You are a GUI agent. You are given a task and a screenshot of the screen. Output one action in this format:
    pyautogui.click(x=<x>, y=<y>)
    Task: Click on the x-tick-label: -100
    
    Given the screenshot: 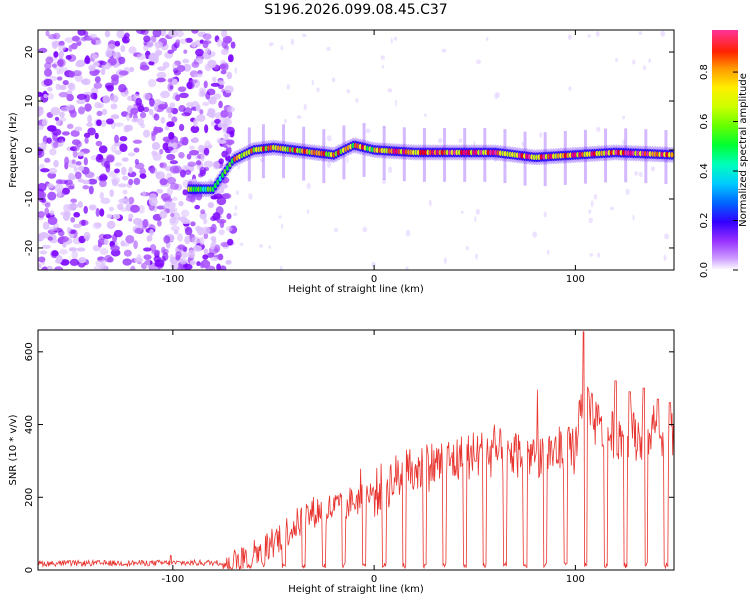 What is the action you would take?
    pyautogui.click(x=172, y=579)
    